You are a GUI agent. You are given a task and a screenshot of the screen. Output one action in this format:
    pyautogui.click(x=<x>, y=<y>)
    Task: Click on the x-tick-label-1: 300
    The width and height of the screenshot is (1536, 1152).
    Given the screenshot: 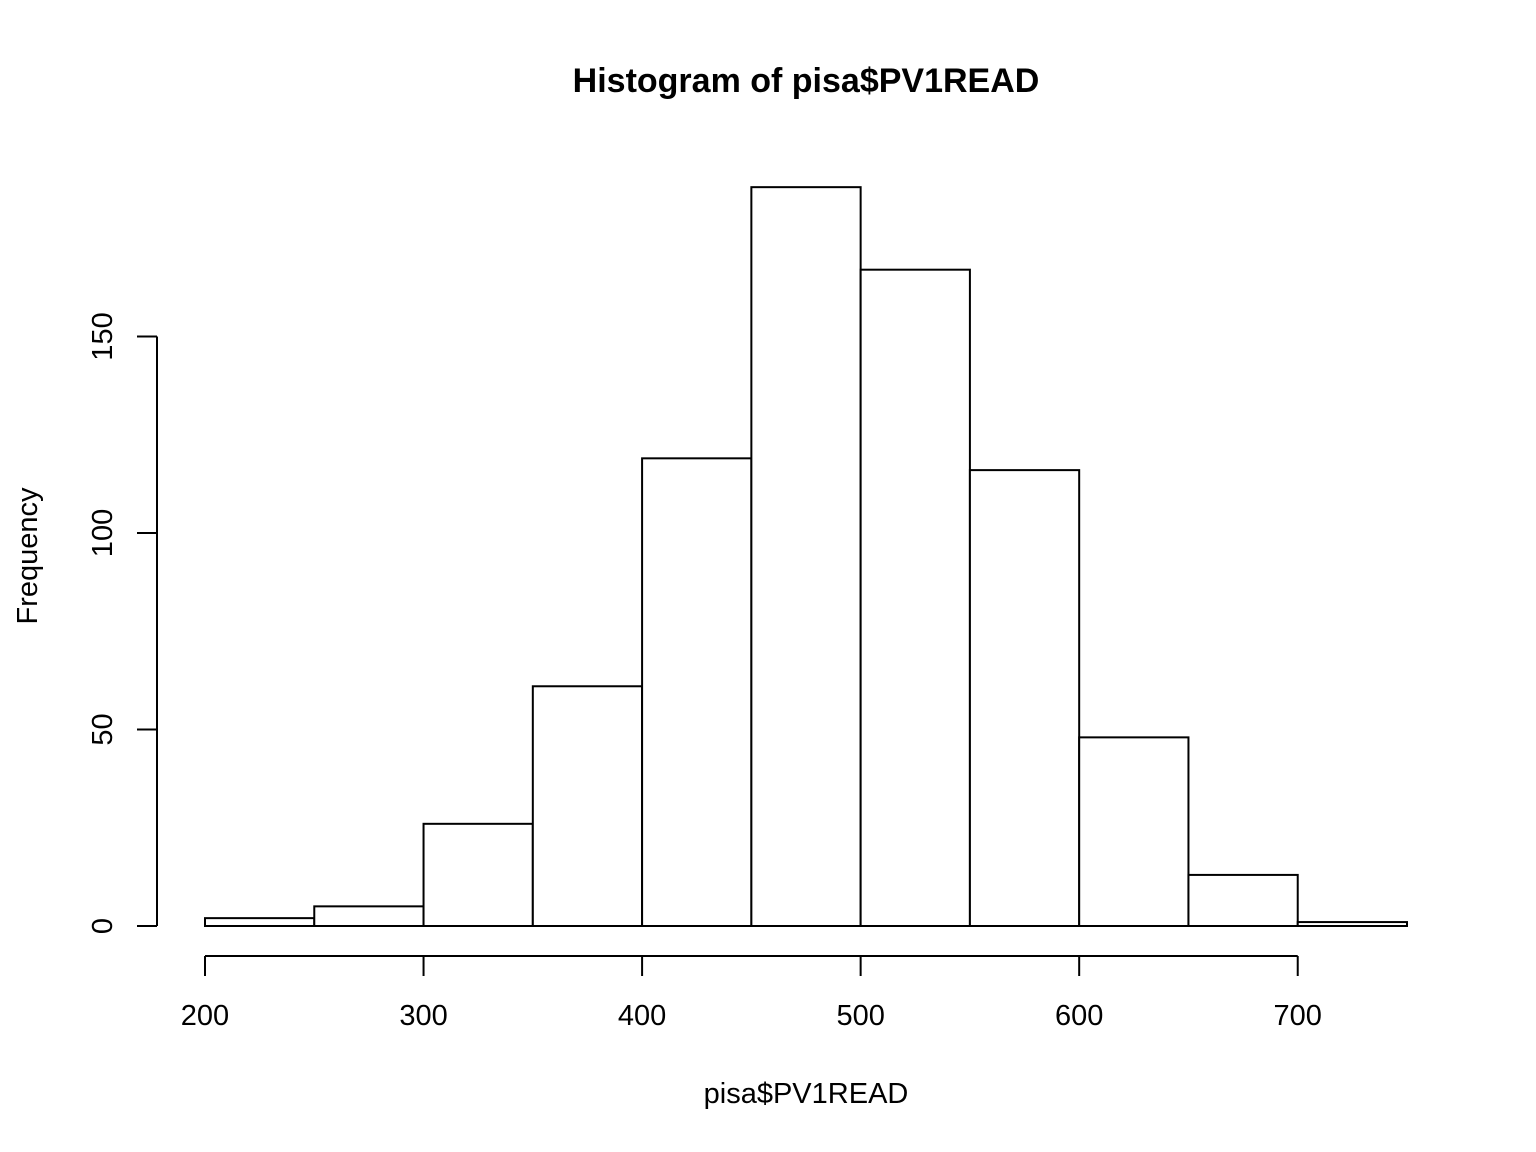 What is the action you would take?
    pyautogui.click(x=423, y=1016)
    